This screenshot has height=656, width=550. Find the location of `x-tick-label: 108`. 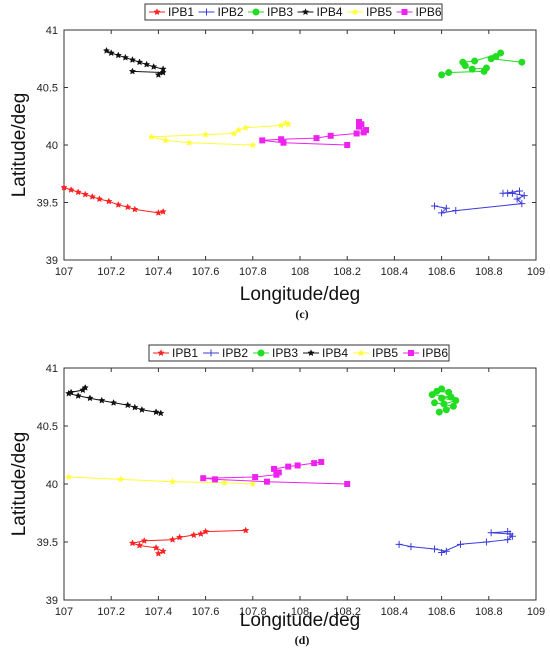

x-tick-label: 108 is located at coordinates (300, 612).